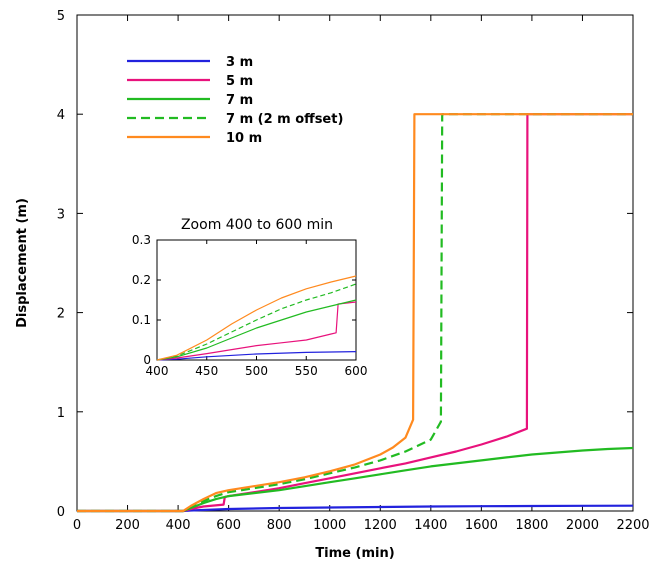 This screenshot has width=663, height=571. What do you see at coordinates (632, 525) in the screenshot?
I see `x-tick-label: 2200` at bounding box center [632, 525].